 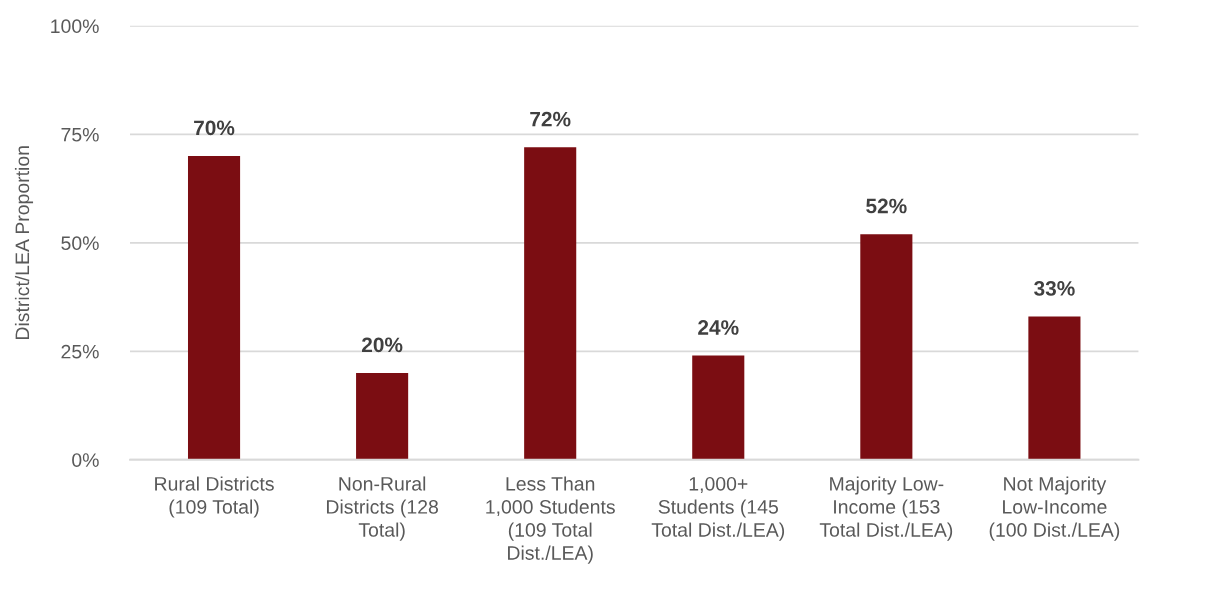 I want to click on x-tick-label: Majority Low- Income (153 Total Dist./LEA), so click(x=886, y=508).